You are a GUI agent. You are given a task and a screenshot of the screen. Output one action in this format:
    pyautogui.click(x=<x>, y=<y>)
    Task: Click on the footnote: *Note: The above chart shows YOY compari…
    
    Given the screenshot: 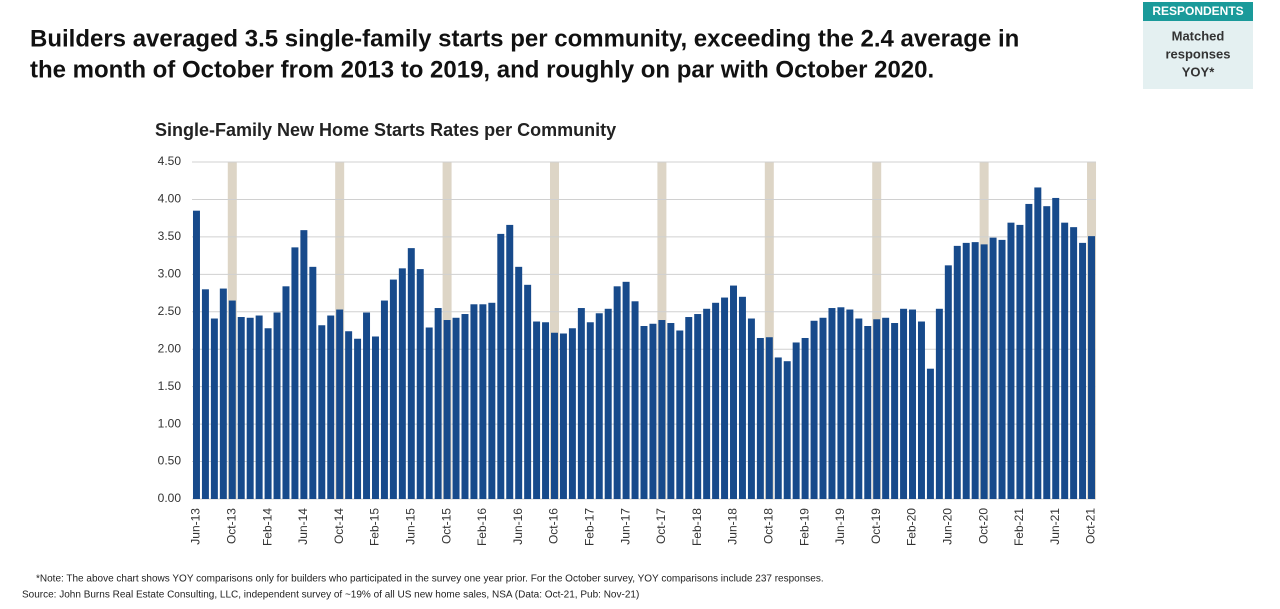 What is the action you would take?
    pyautogui.click(x=430, y=579)
    